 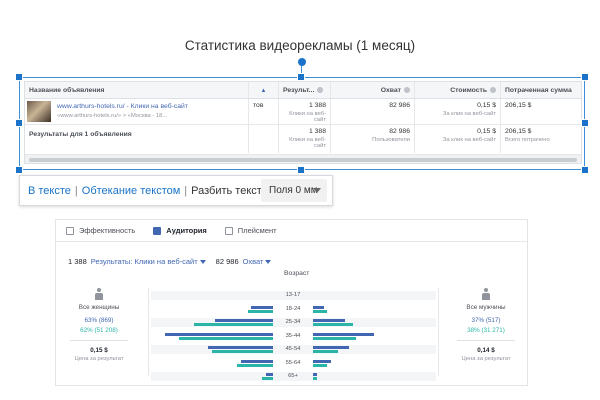 What do you see at coordinates (585, 170) in the screenshot?
I see `resize-handle-se` at bounding box center [585, 170].